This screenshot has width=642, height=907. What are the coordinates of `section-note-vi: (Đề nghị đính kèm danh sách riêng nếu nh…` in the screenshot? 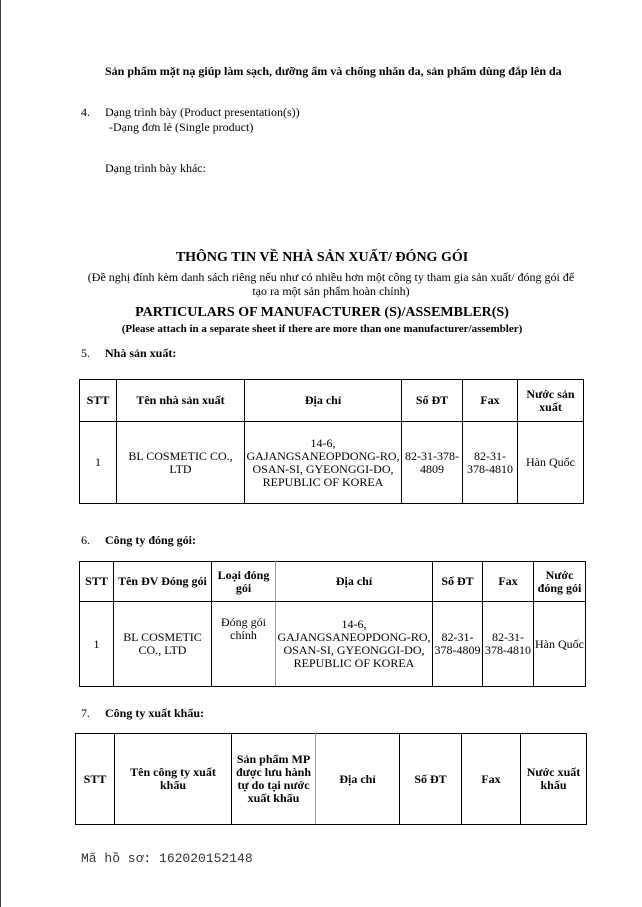 It's located at (331, 284).